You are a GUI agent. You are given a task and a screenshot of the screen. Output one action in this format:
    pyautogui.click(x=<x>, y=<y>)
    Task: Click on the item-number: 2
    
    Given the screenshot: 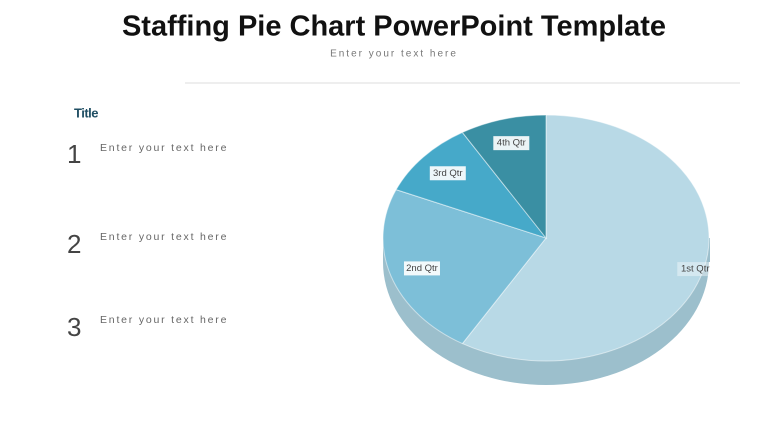 What is the action you would take?
    pyautogui.click(x=74, y=244)
    